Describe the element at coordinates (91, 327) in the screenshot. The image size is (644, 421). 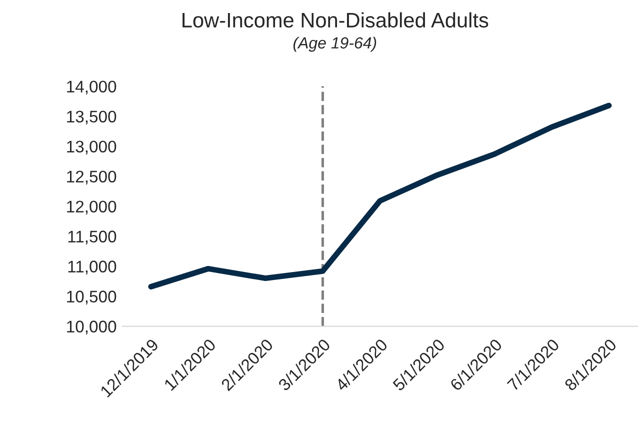
I see `y-tick-label: 10,000` at that location.